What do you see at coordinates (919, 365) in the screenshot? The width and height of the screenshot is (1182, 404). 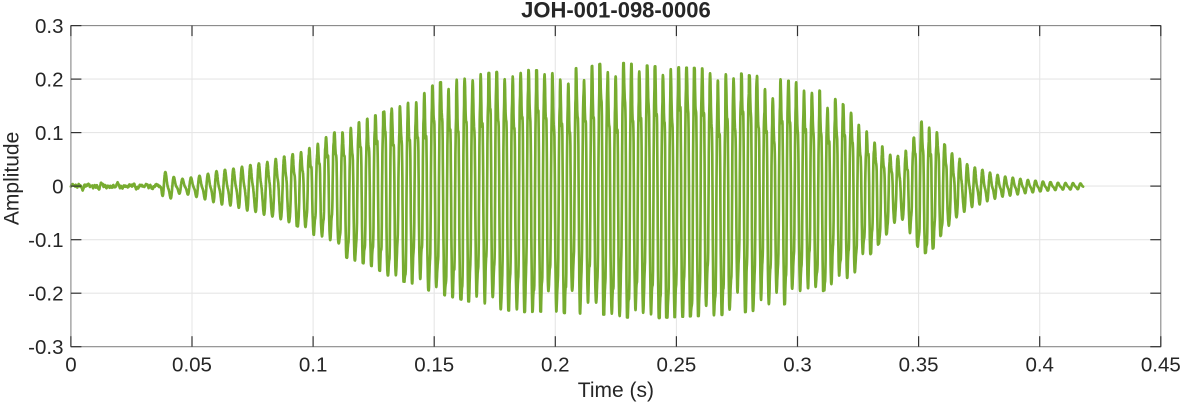 I see `svg-text: 0.35` at bounding box center [919, 365].